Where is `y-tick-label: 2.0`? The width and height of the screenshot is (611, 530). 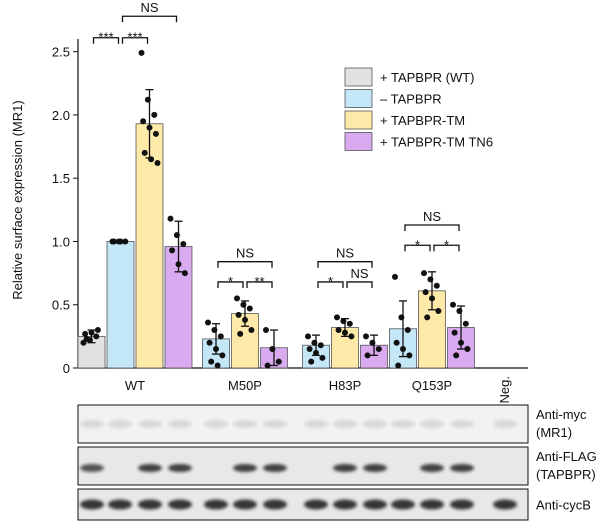
y-tick-label: 2.0 is located at coordinates (61, 115).